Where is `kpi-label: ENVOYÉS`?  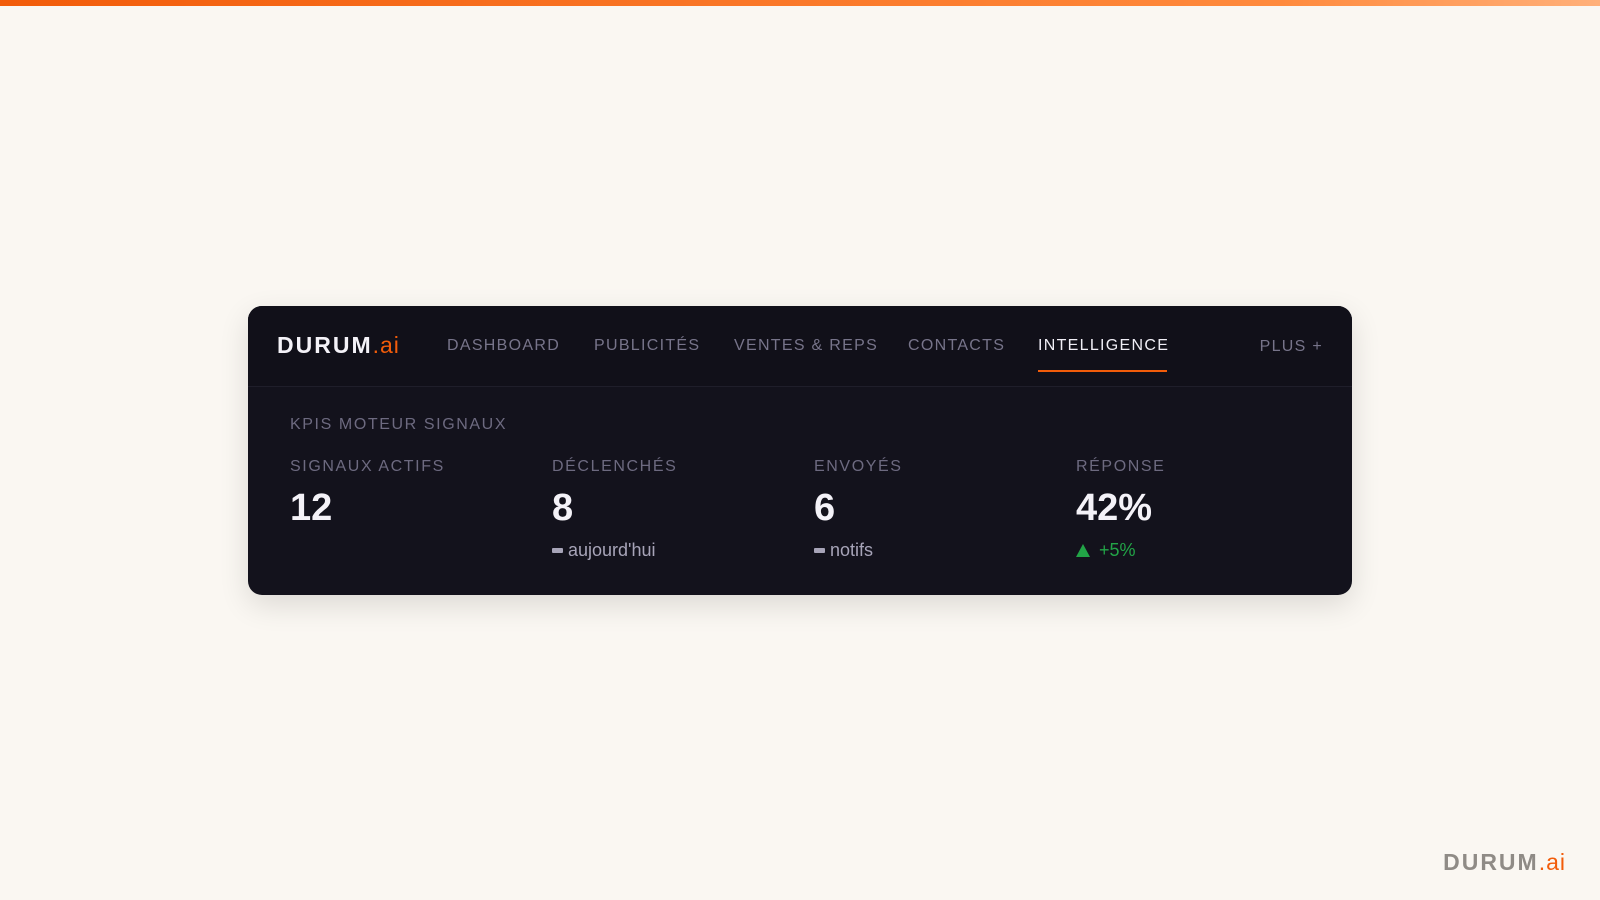 kpi-label: ENVOYÉS is located at coordinates (858, 466).